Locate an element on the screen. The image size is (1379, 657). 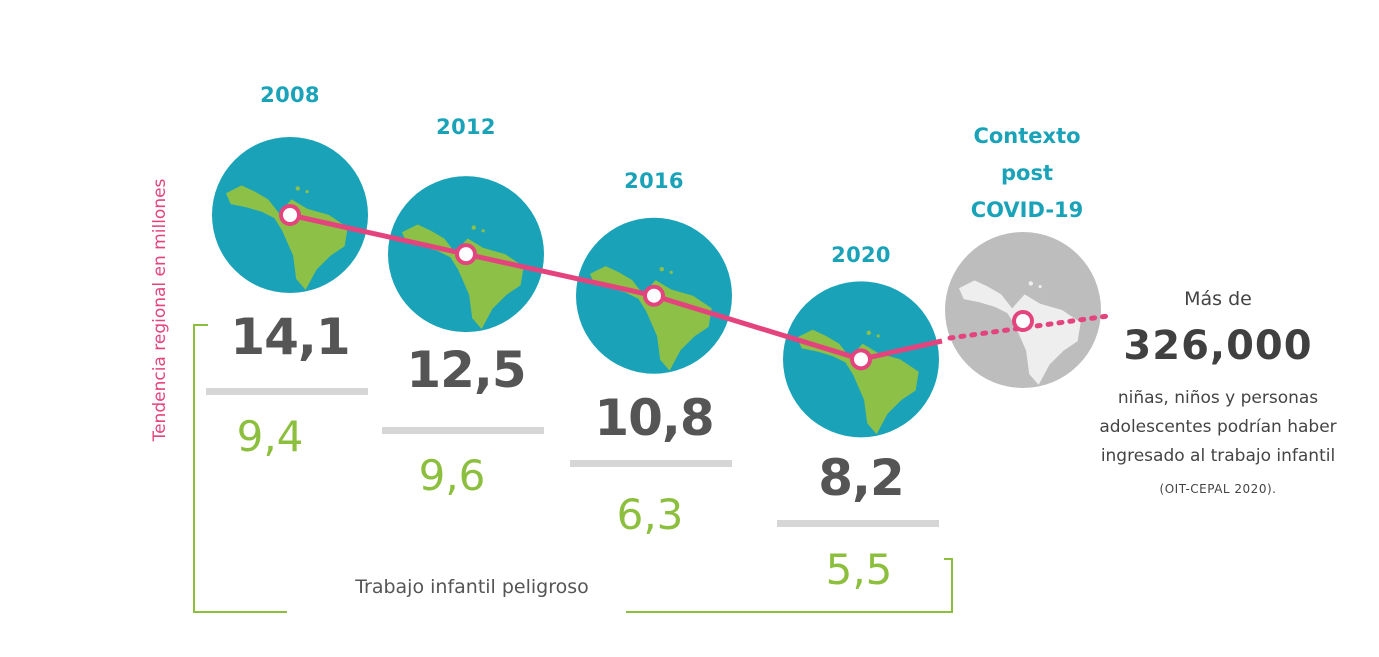
hazard-value-label: 9,4 is located at coordinates (270, 436).